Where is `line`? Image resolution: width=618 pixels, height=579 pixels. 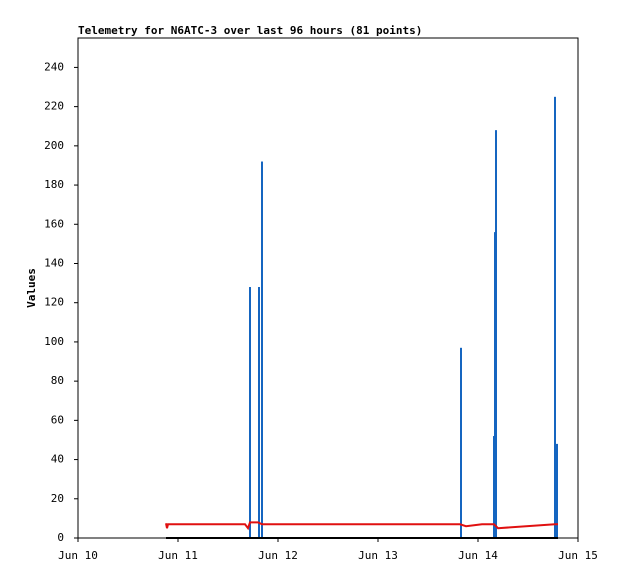
line is located at coordinates (361, 526).